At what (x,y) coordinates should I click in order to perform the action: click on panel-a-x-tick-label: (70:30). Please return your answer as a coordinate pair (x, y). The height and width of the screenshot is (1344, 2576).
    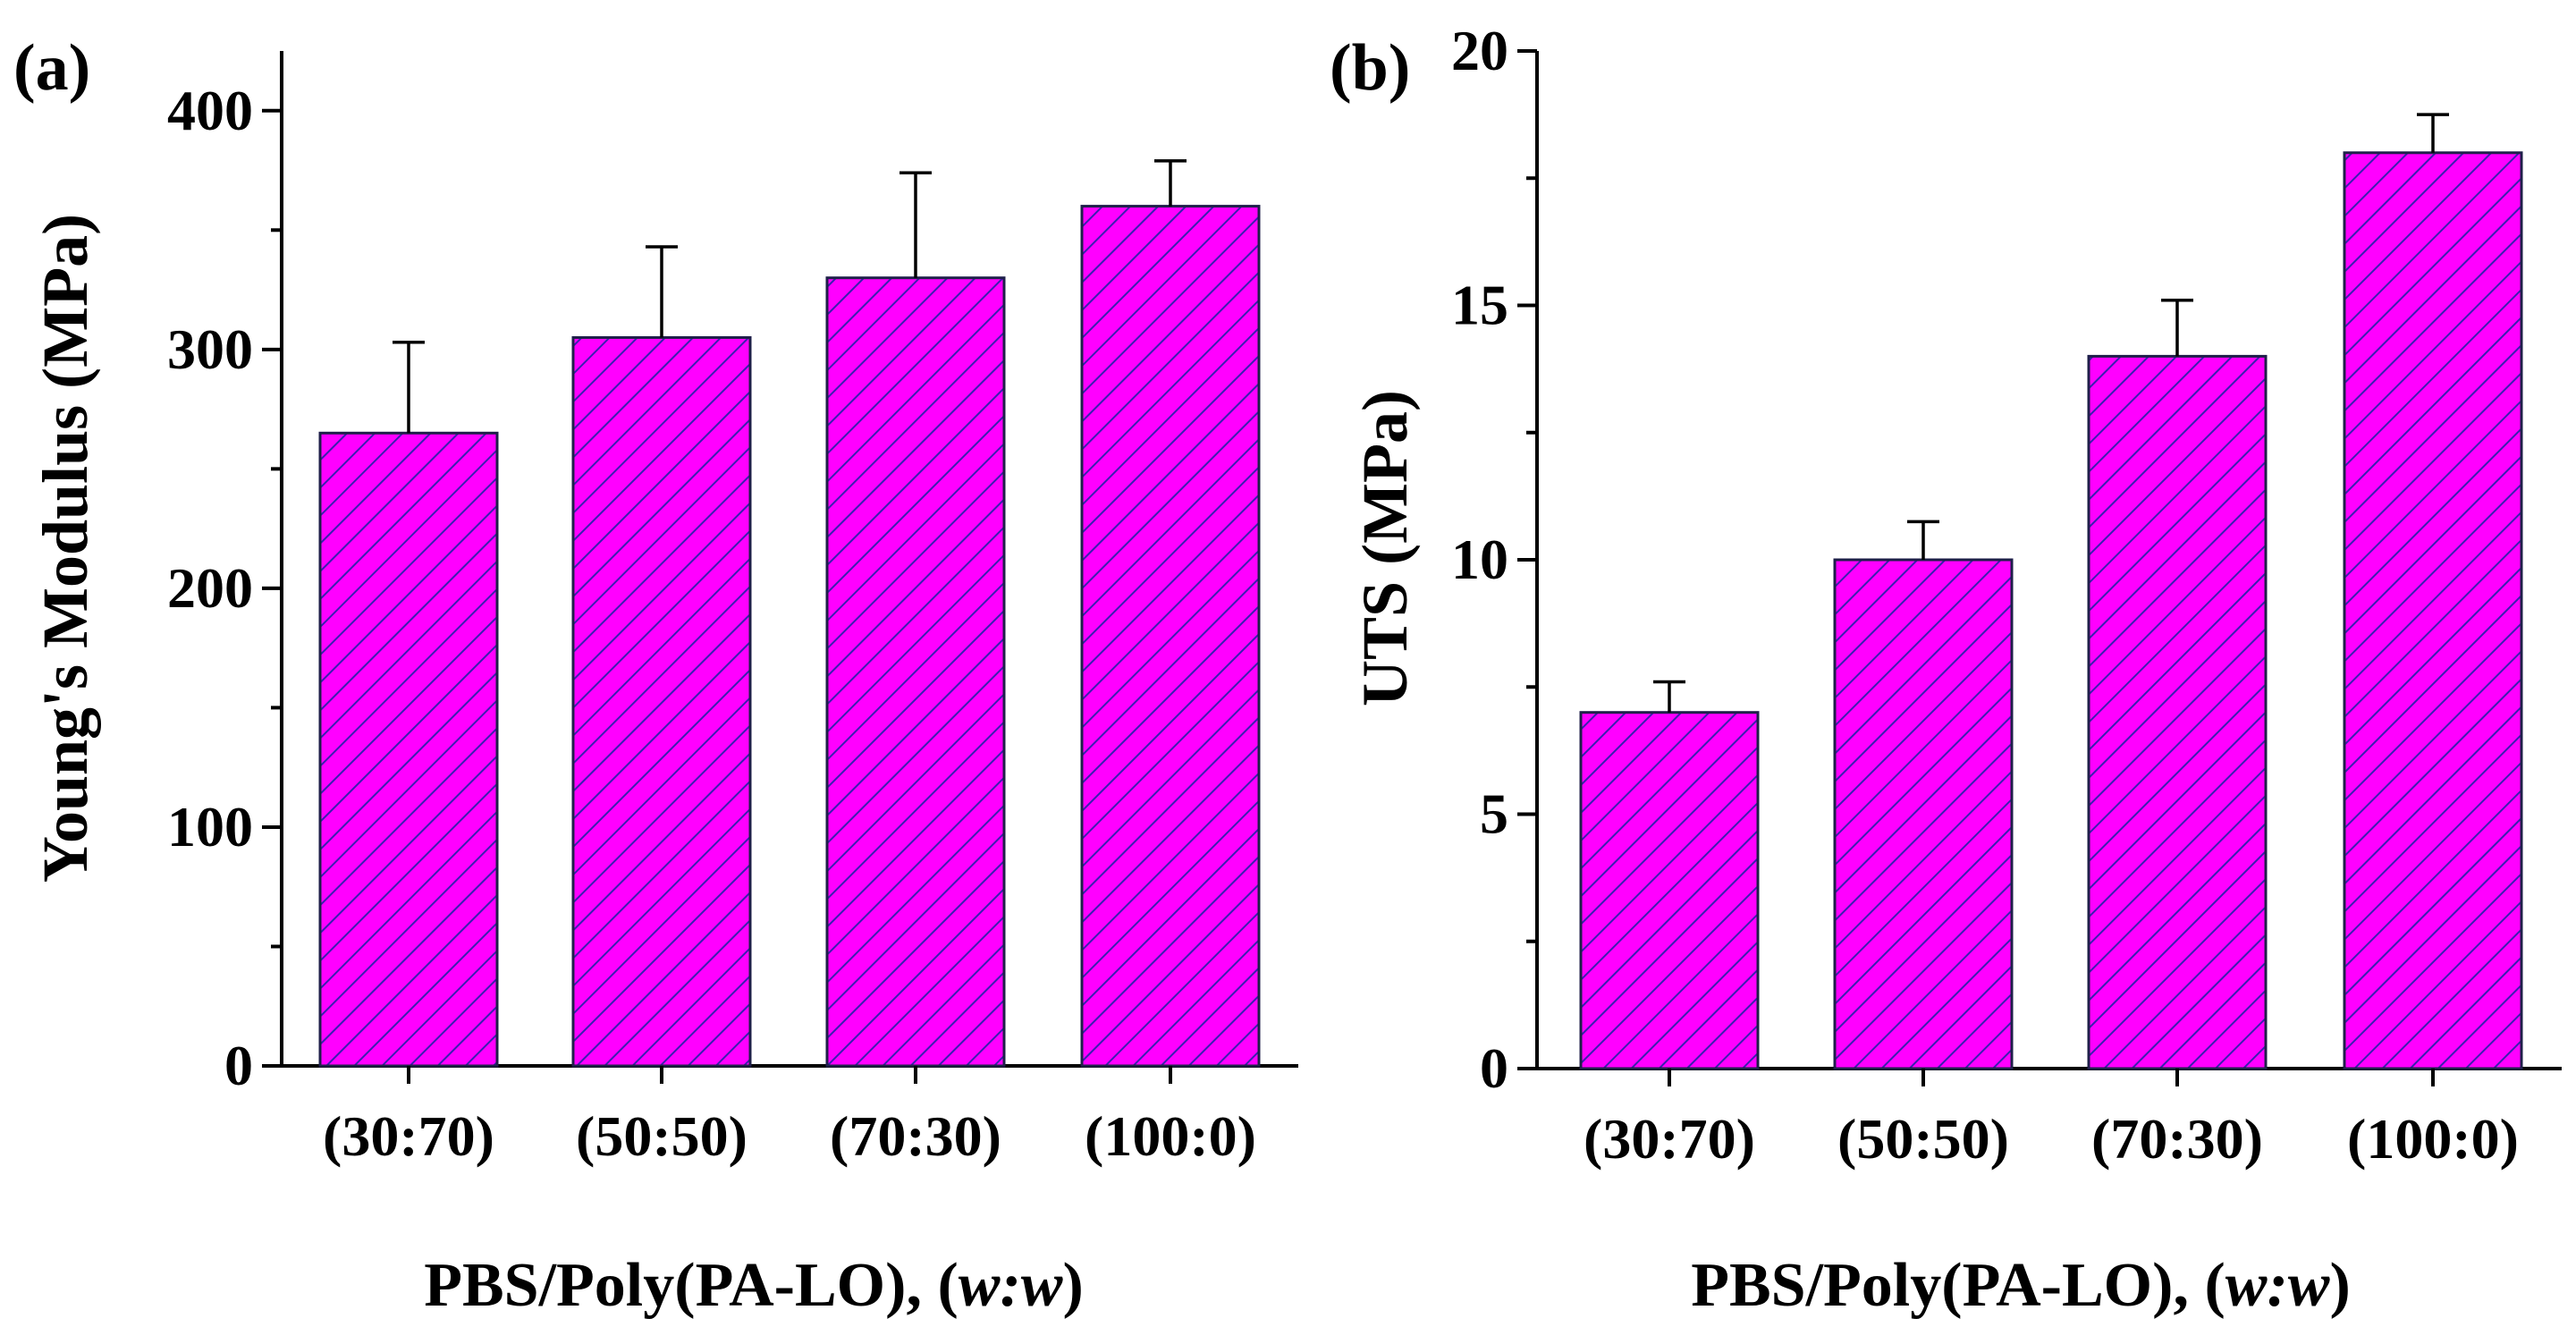
    Looking at the image, I should click on (915, 1136).